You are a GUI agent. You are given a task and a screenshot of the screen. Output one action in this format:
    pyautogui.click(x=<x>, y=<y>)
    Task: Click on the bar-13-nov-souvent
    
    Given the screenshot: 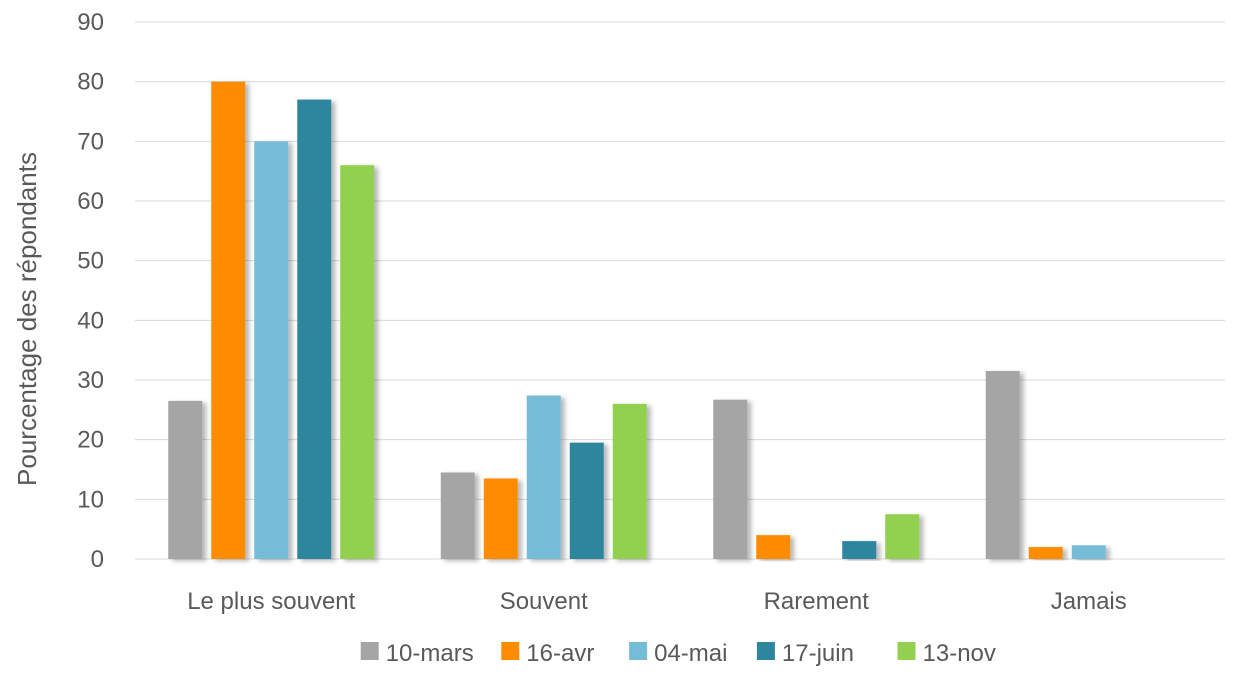 What is the action you would take?
    pyautogui.click(x=629, y=481)
    